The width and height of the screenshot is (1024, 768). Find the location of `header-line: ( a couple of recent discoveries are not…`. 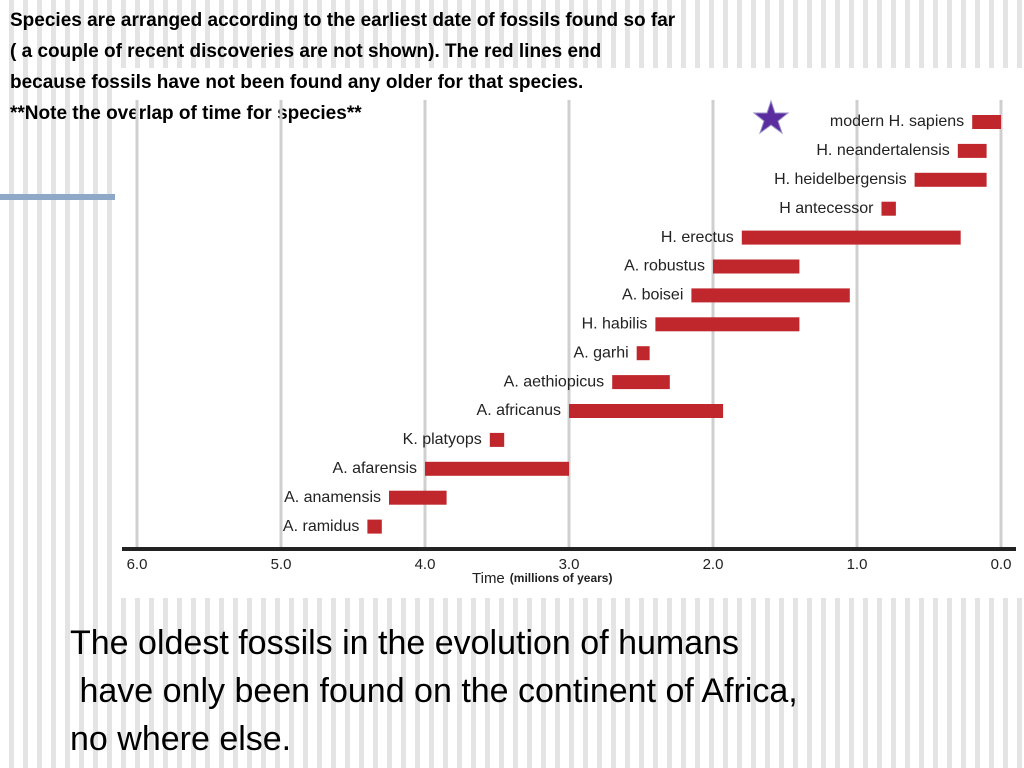

header-line: ( a couple of recent discoveries are not… is located at coordinates (305, 51).